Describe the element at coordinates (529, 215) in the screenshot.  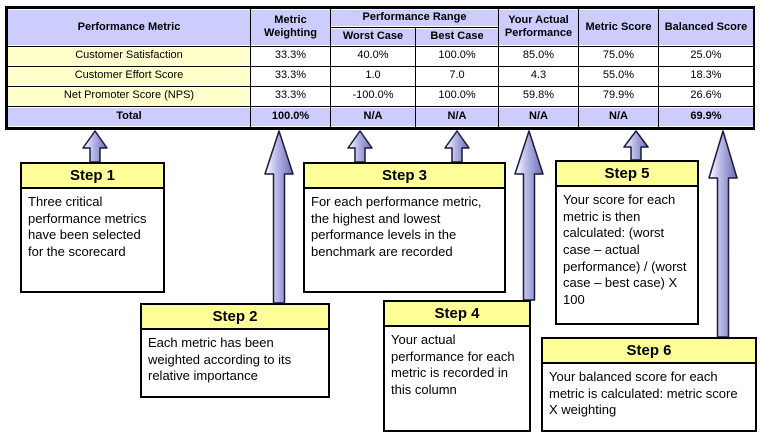
I see `up-arrow-step4-icon` at that location.